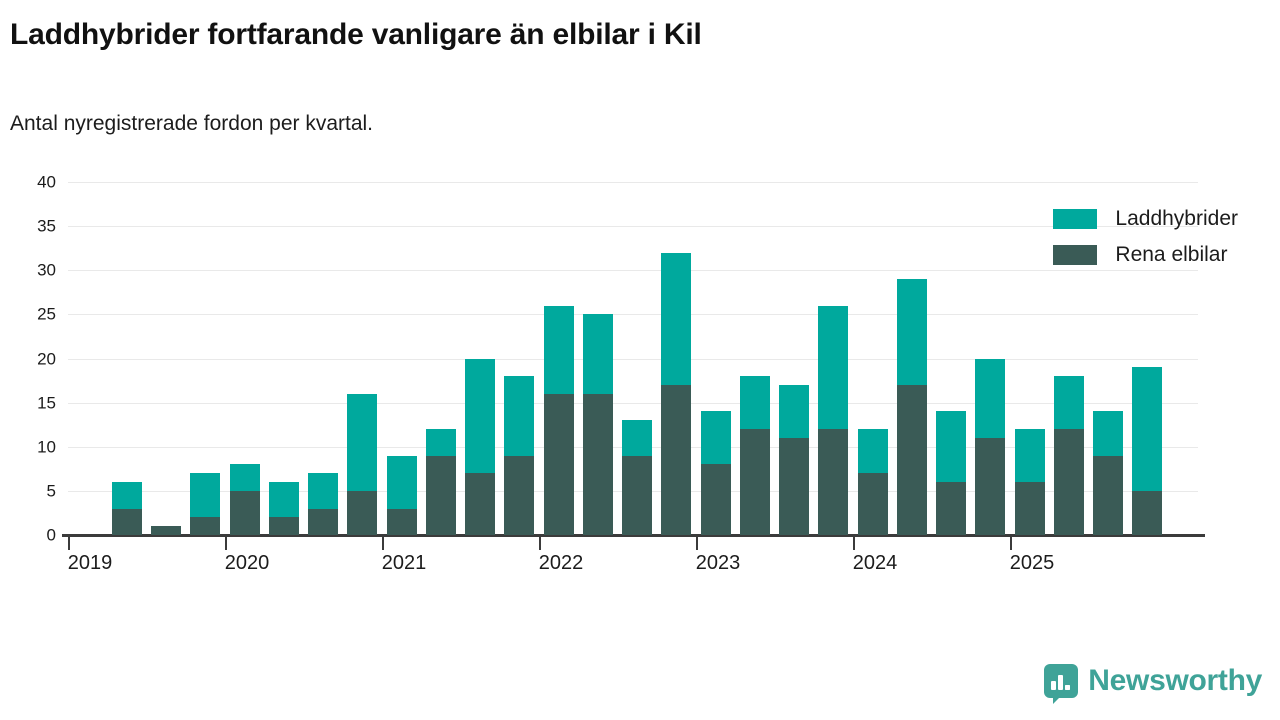  Describe the element at coordinates (1175, 680) in the screenshot. I see `brand-name: Newsworthy` at that location.